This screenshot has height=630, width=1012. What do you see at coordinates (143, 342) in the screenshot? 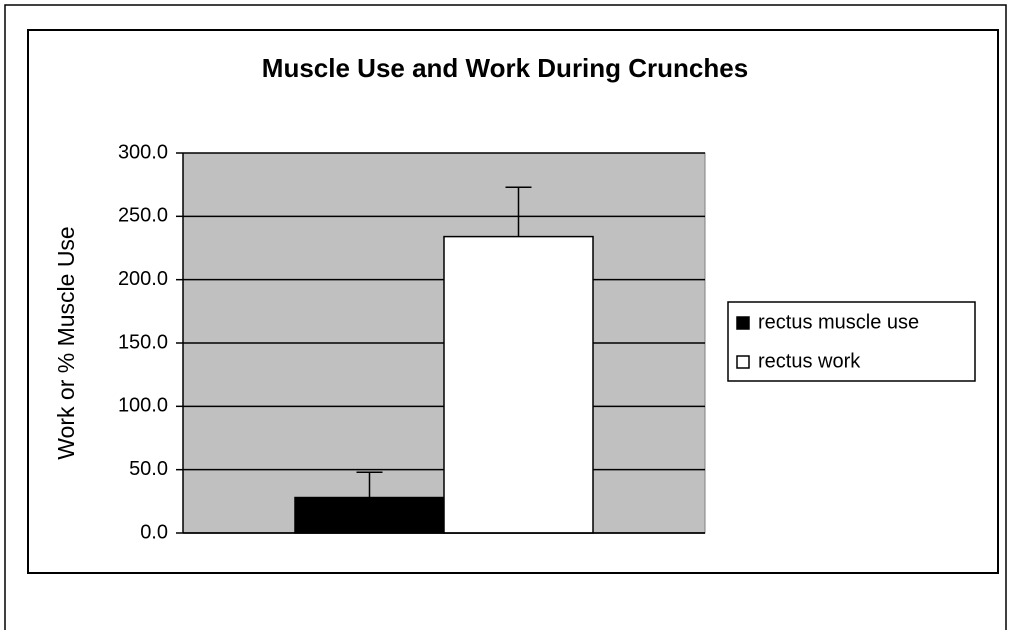
I see `y-tick-label: 150.0` at bounding box center [143, 342].